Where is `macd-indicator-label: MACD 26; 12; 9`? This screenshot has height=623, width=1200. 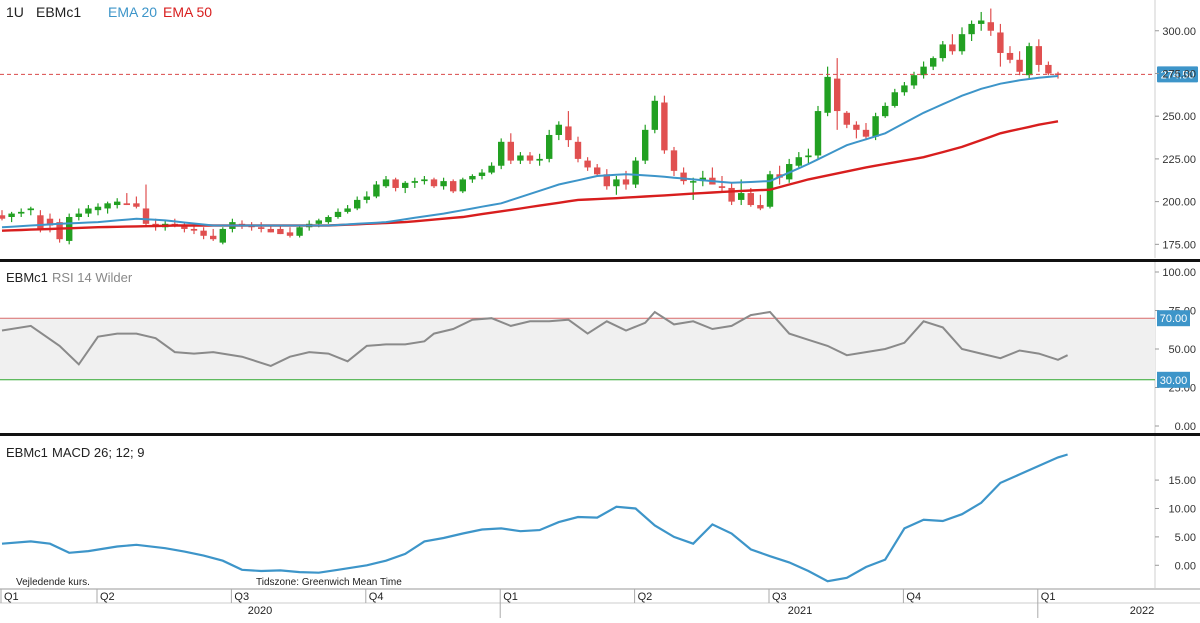
macd-indicator-label: MACD 26; 12; 9 is located at coordinates (98, 452).